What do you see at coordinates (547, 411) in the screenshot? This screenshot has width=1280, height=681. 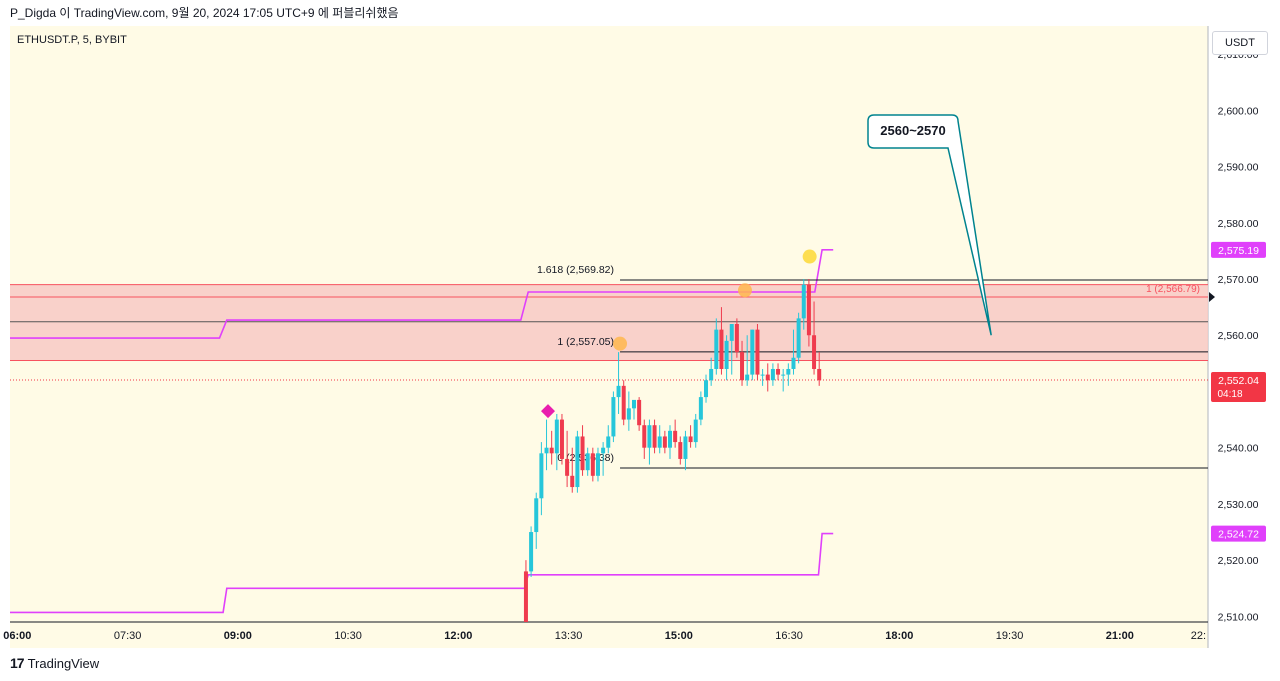 I see `signal-diamond-marker` at bounding box center [547, 411].